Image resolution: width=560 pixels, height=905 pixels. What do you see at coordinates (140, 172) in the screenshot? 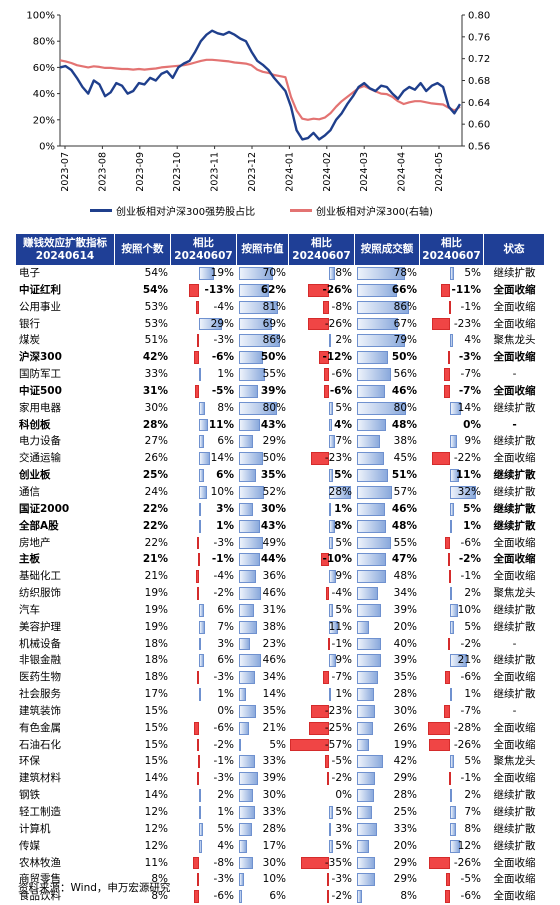
I see `x-tick-label: 2023-09` at bounding box center [140, 172].